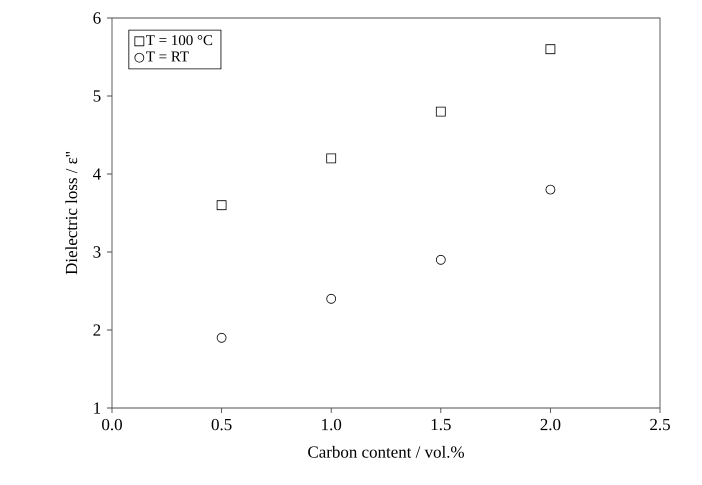 Image resolution: width=702 pixels, height=485 pixels. What do you see at coordinates (112, 424) in the screenshot?
I see `x-tick-label: 0.0` at bounding box center [112, 424].